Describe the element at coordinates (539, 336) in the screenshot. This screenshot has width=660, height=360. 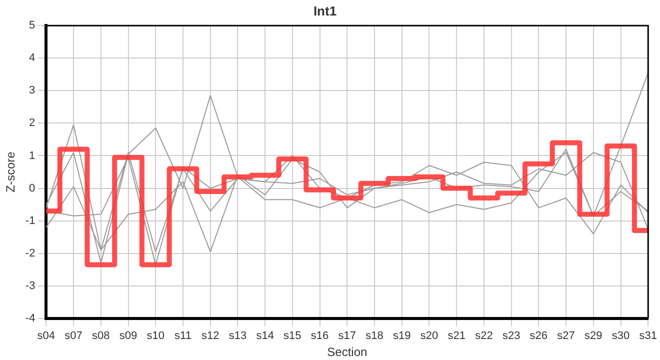
I see `x-tick-label: s26` at that location.